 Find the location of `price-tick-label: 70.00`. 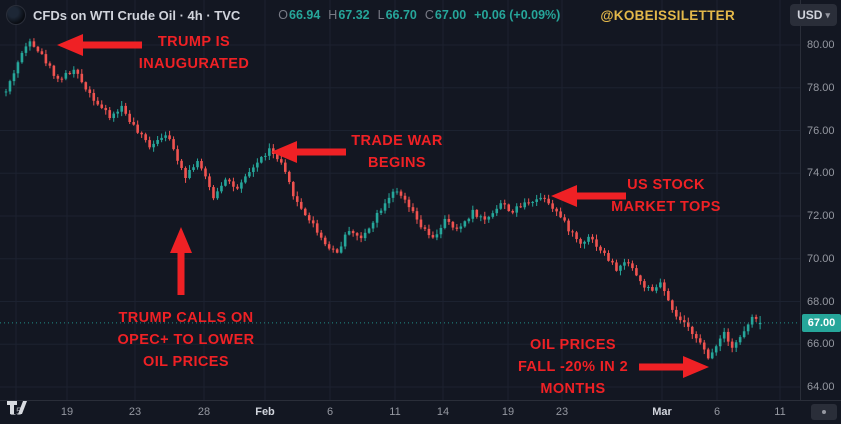

price-tick-label: 70.00 is located at coordinates (821, 258).